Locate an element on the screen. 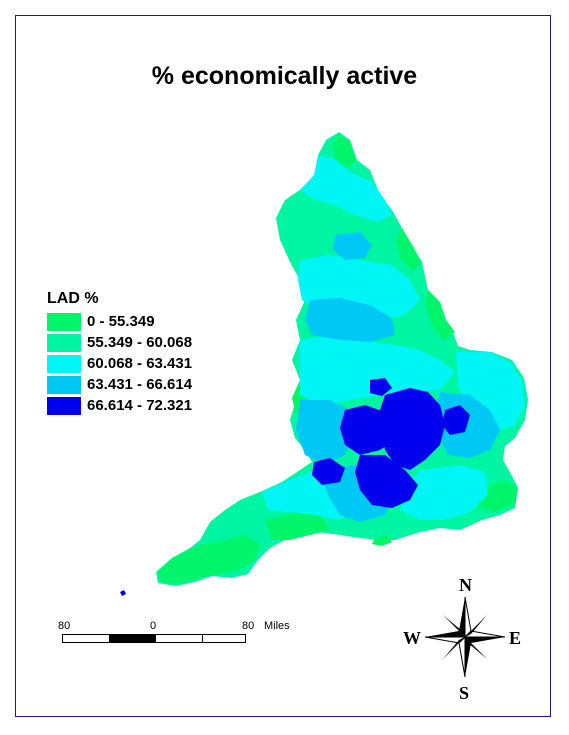 Image resolution: width=569 pixels, height=735 pixels. legend-entry-0: 0 - 55.349 is located at coordinates (119, 321).